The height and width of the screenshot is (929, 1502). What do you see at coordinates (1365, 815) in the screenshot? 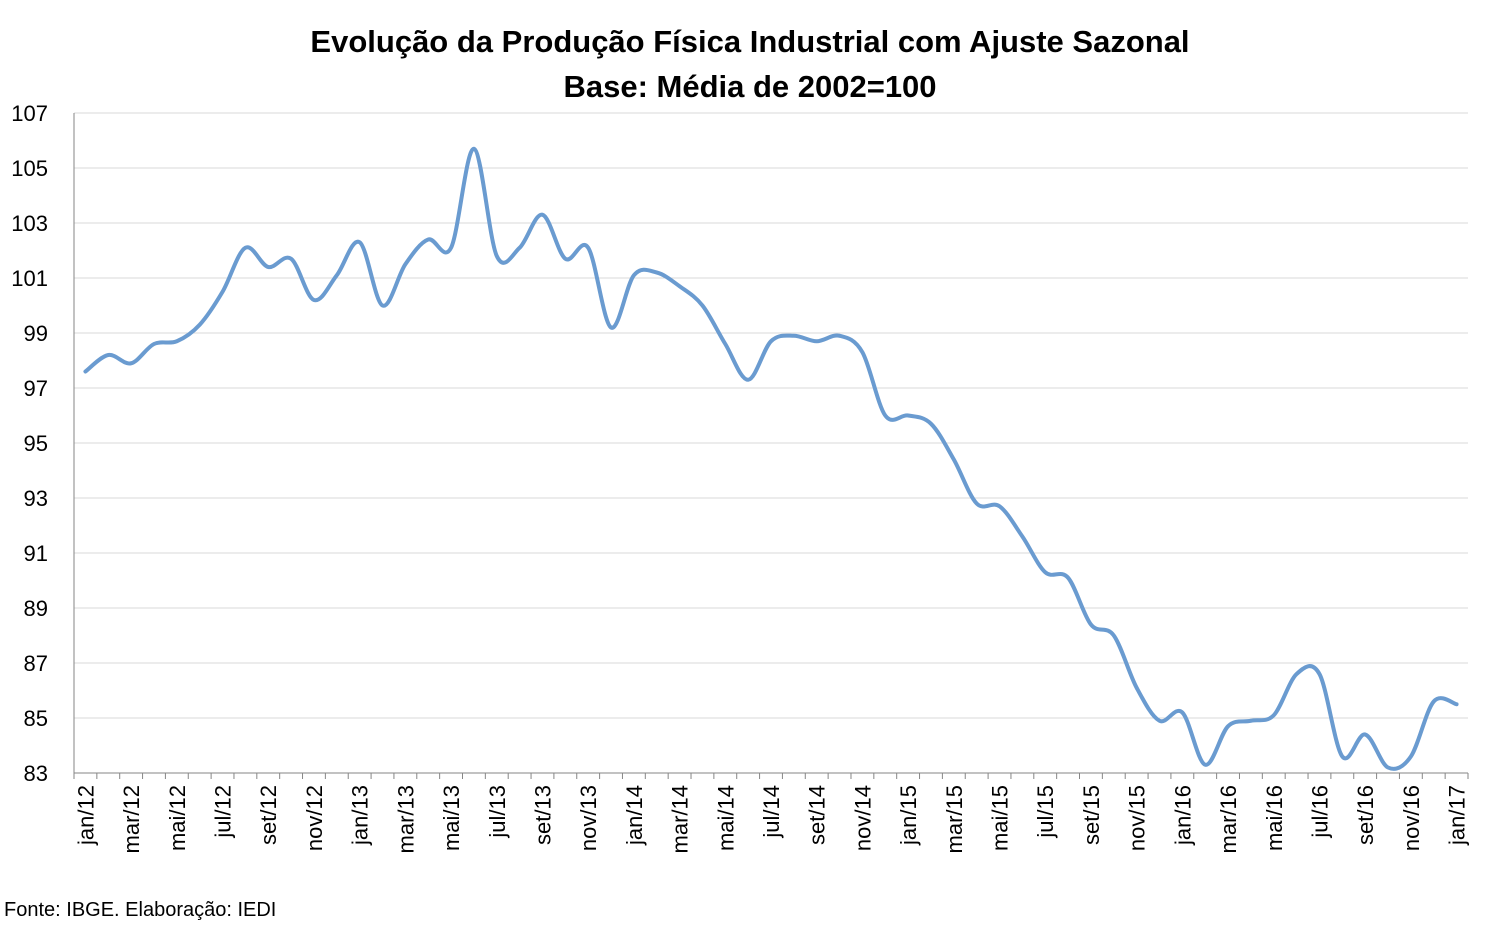
I see `x-tick-label: set/16` at bounding box center [1365, 815].